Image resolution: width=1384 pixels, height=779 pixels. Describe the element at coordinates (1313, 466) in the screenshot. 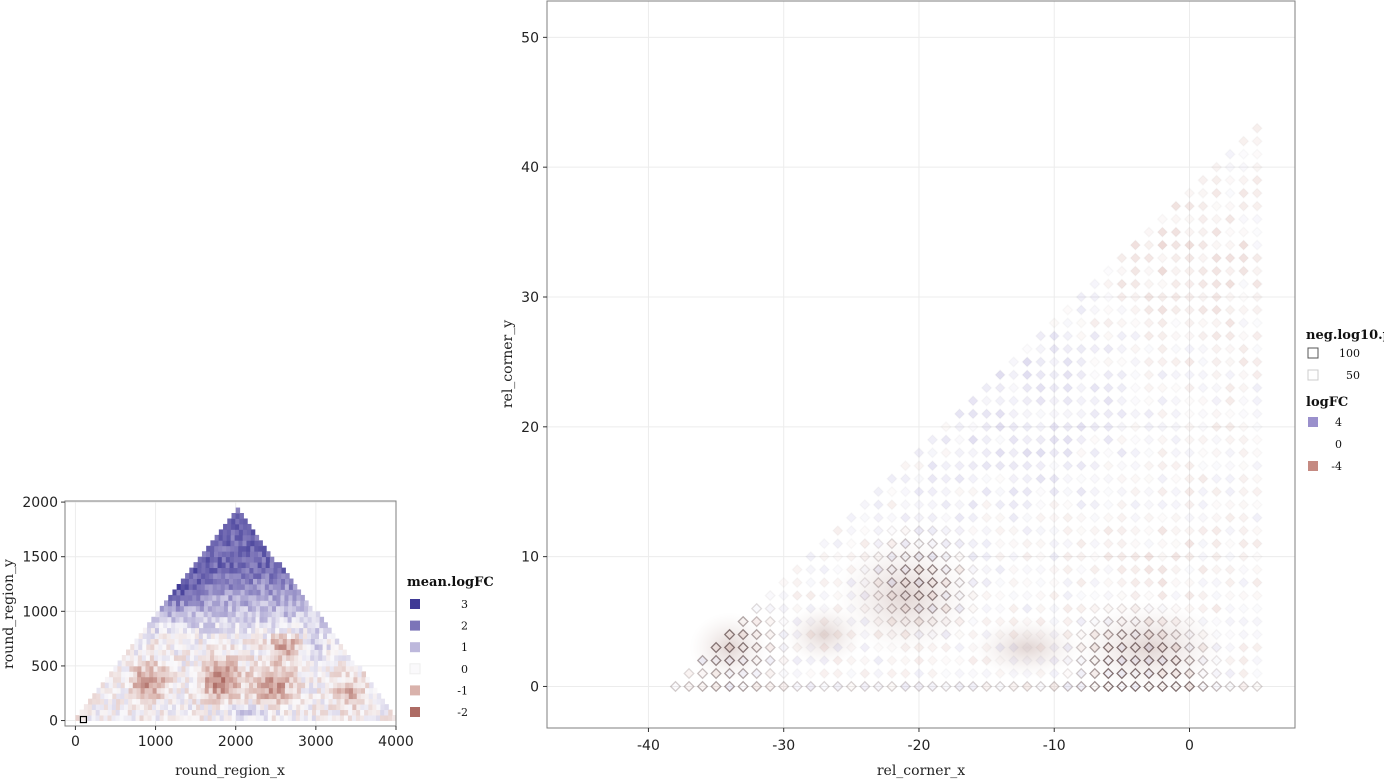

I see `right-legend-logfc-key` at that location.